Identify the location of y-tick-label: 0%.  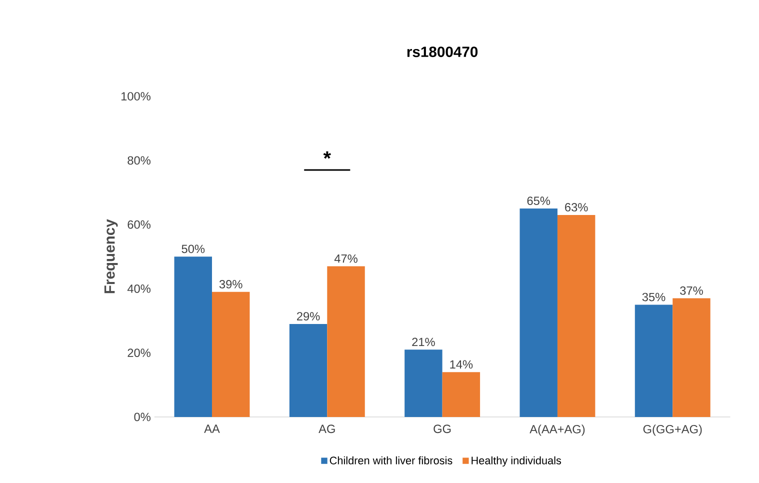
(142, 416).